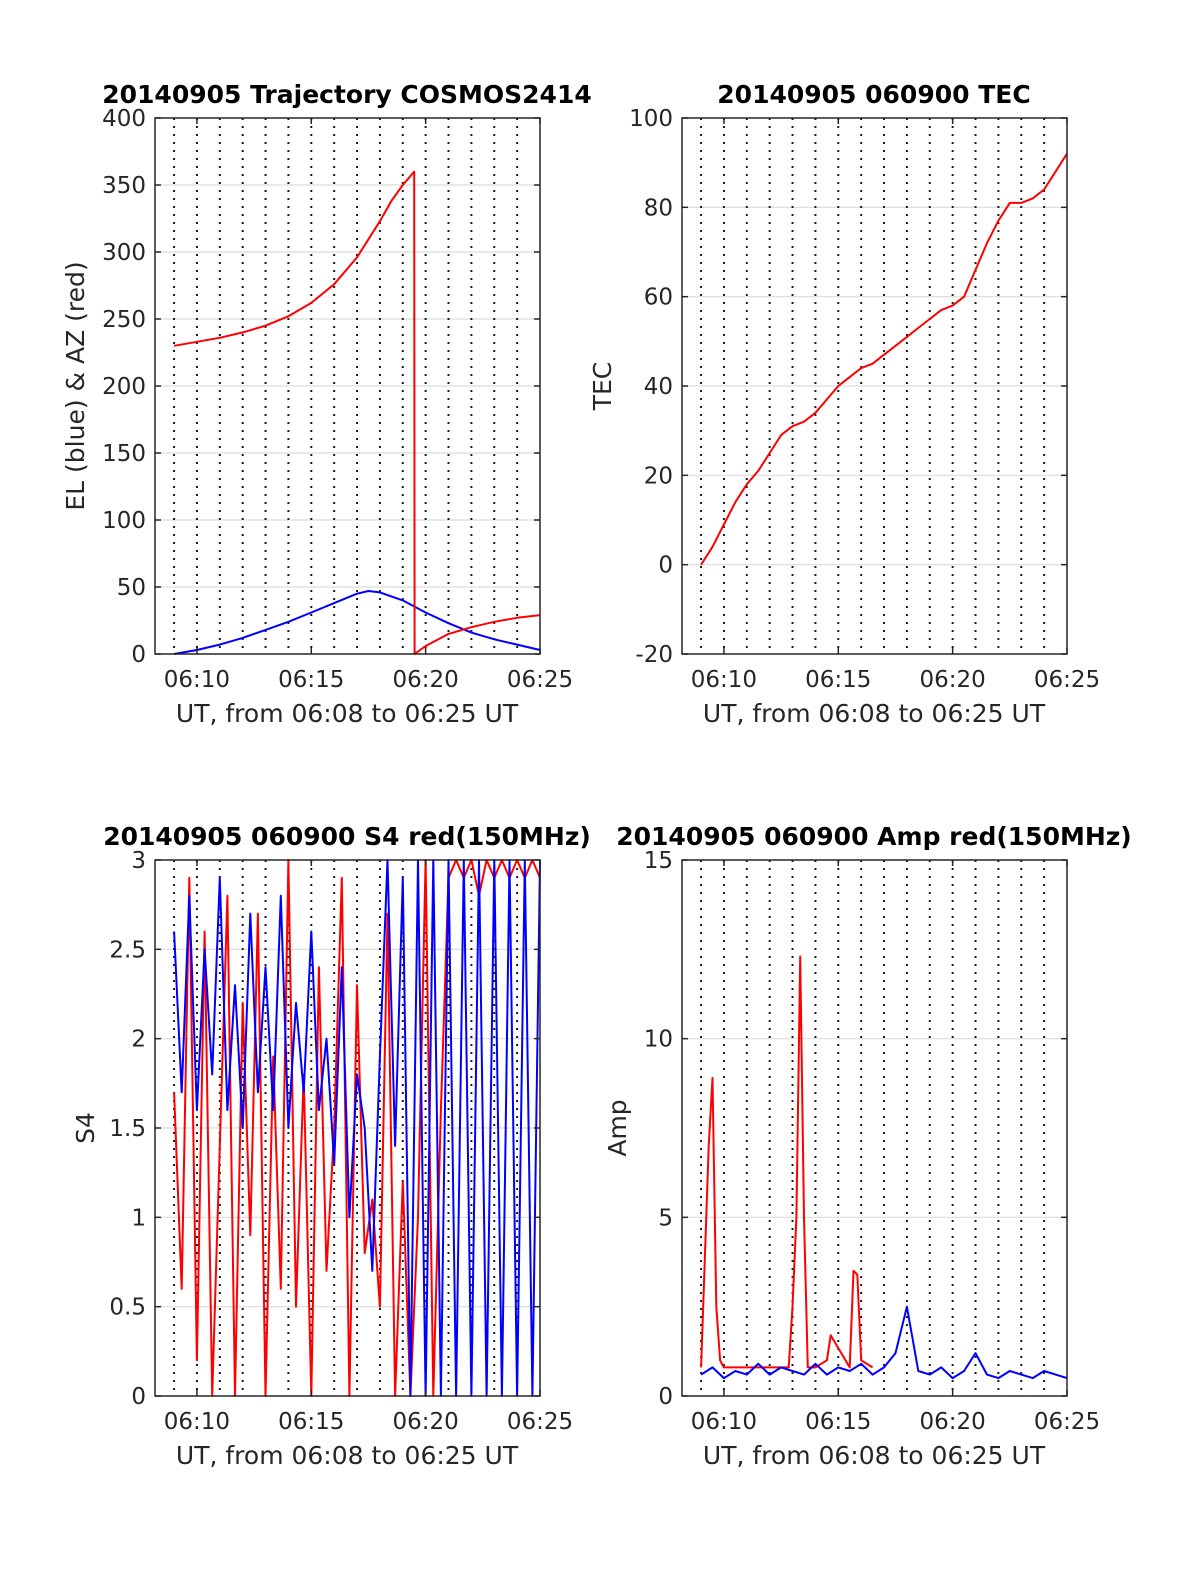  What do you see at coordinates (124, 119) in the screenshot?
I see `trajectory-ytick-label-8: 400` at bounding box center [124, 119].